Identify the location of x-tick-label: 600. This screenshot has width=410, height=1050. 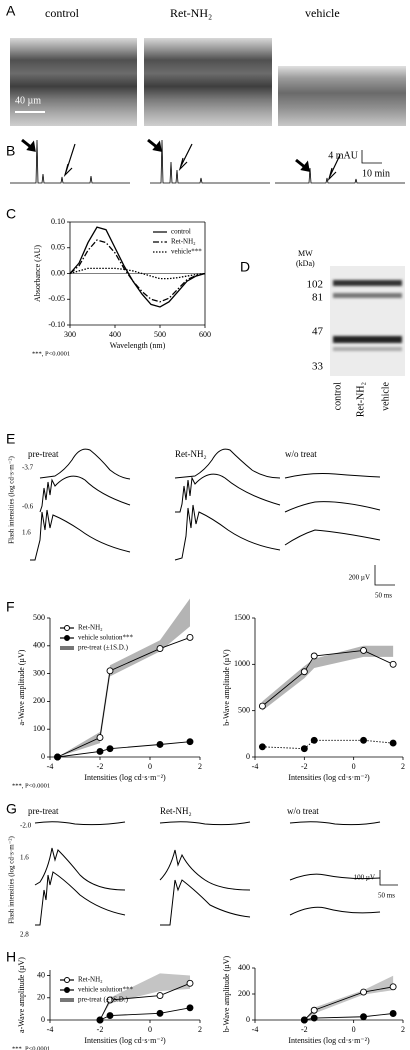
(205, 334).